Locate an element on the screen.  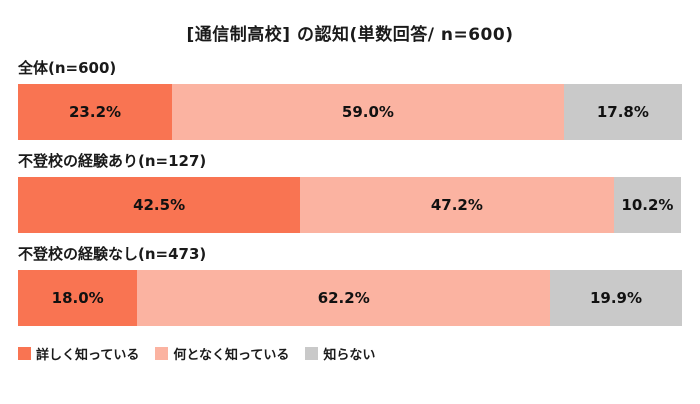
bar-segment: 42.5% is located at coordinates (159, 205).